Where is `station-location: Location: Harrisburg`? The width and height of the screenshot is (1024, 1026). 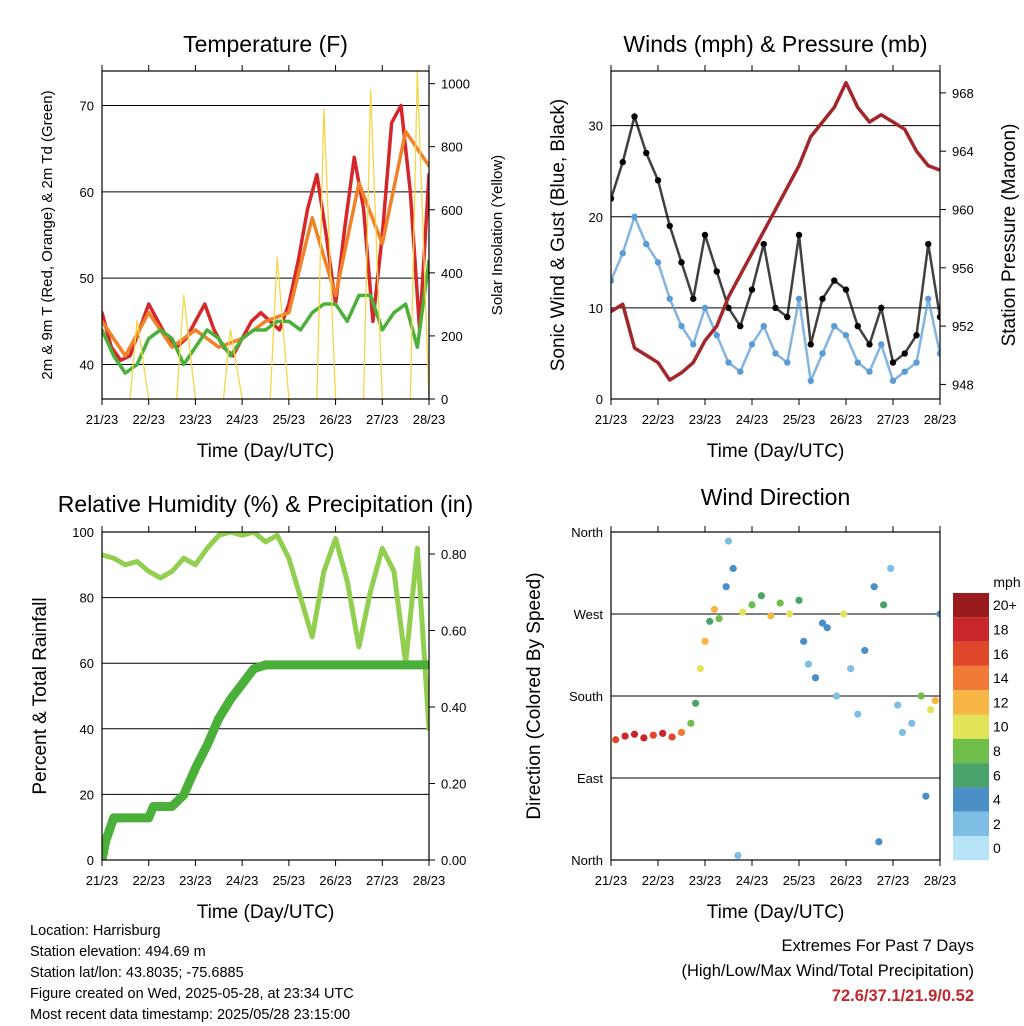 station-location: Location: Harrisburg is located at coordinates (95, 931).